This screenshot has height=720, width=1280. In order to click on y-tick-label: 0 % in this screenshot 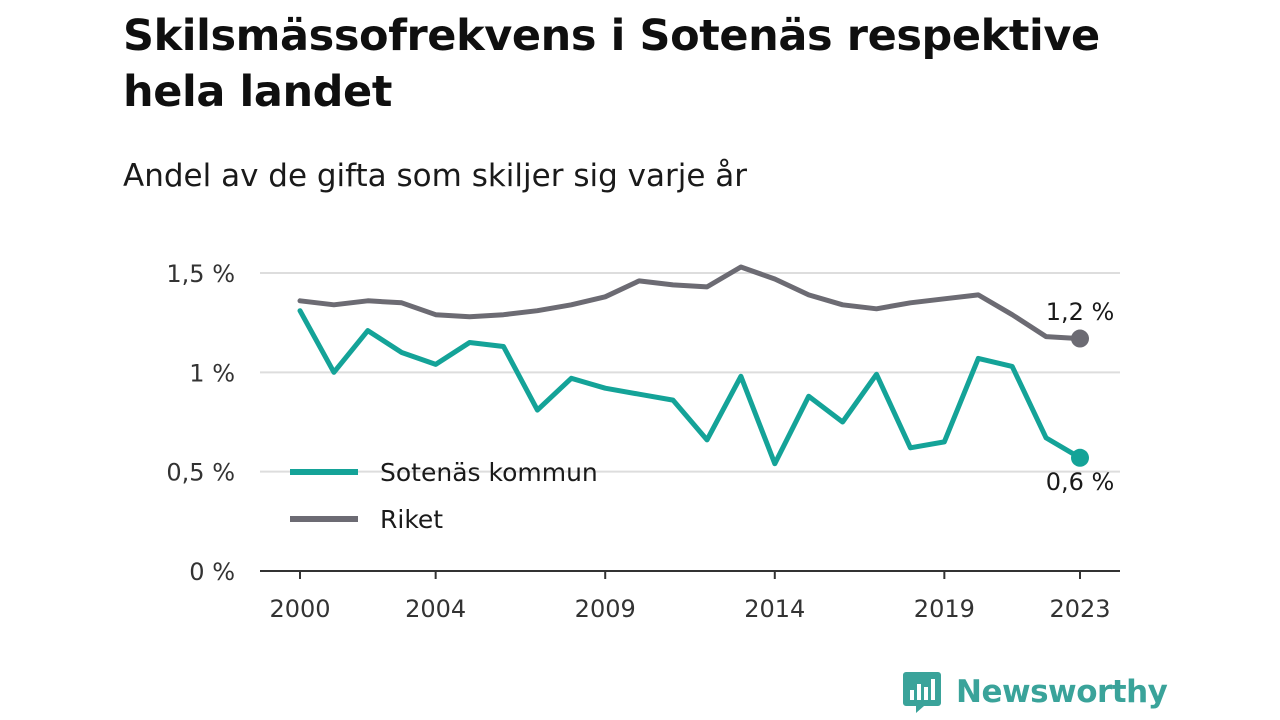, I will do `click(212, 572)`.